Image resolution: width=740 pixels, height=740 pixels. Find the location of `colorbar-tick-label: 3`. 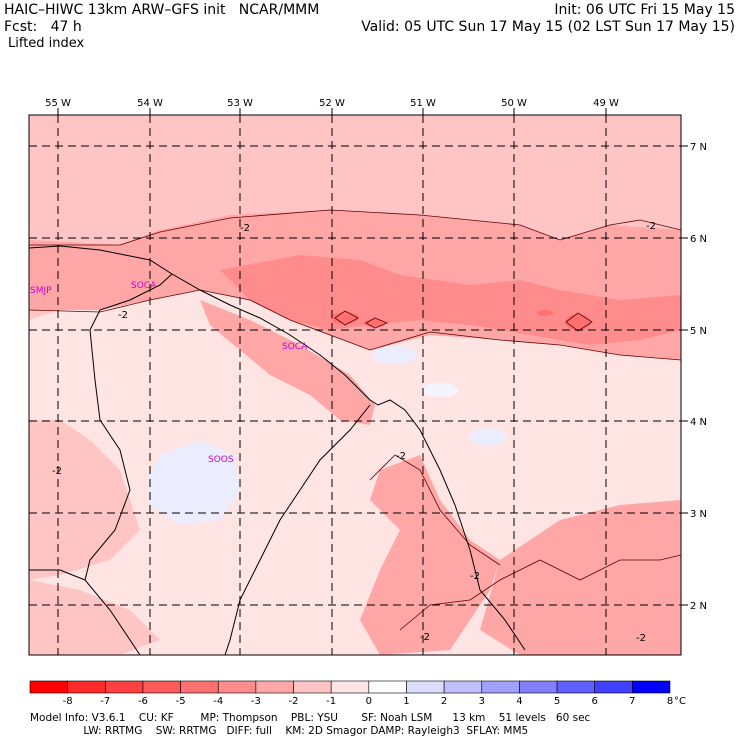

colorbar-tick-label: 3 is located at coordinates (482, 701).